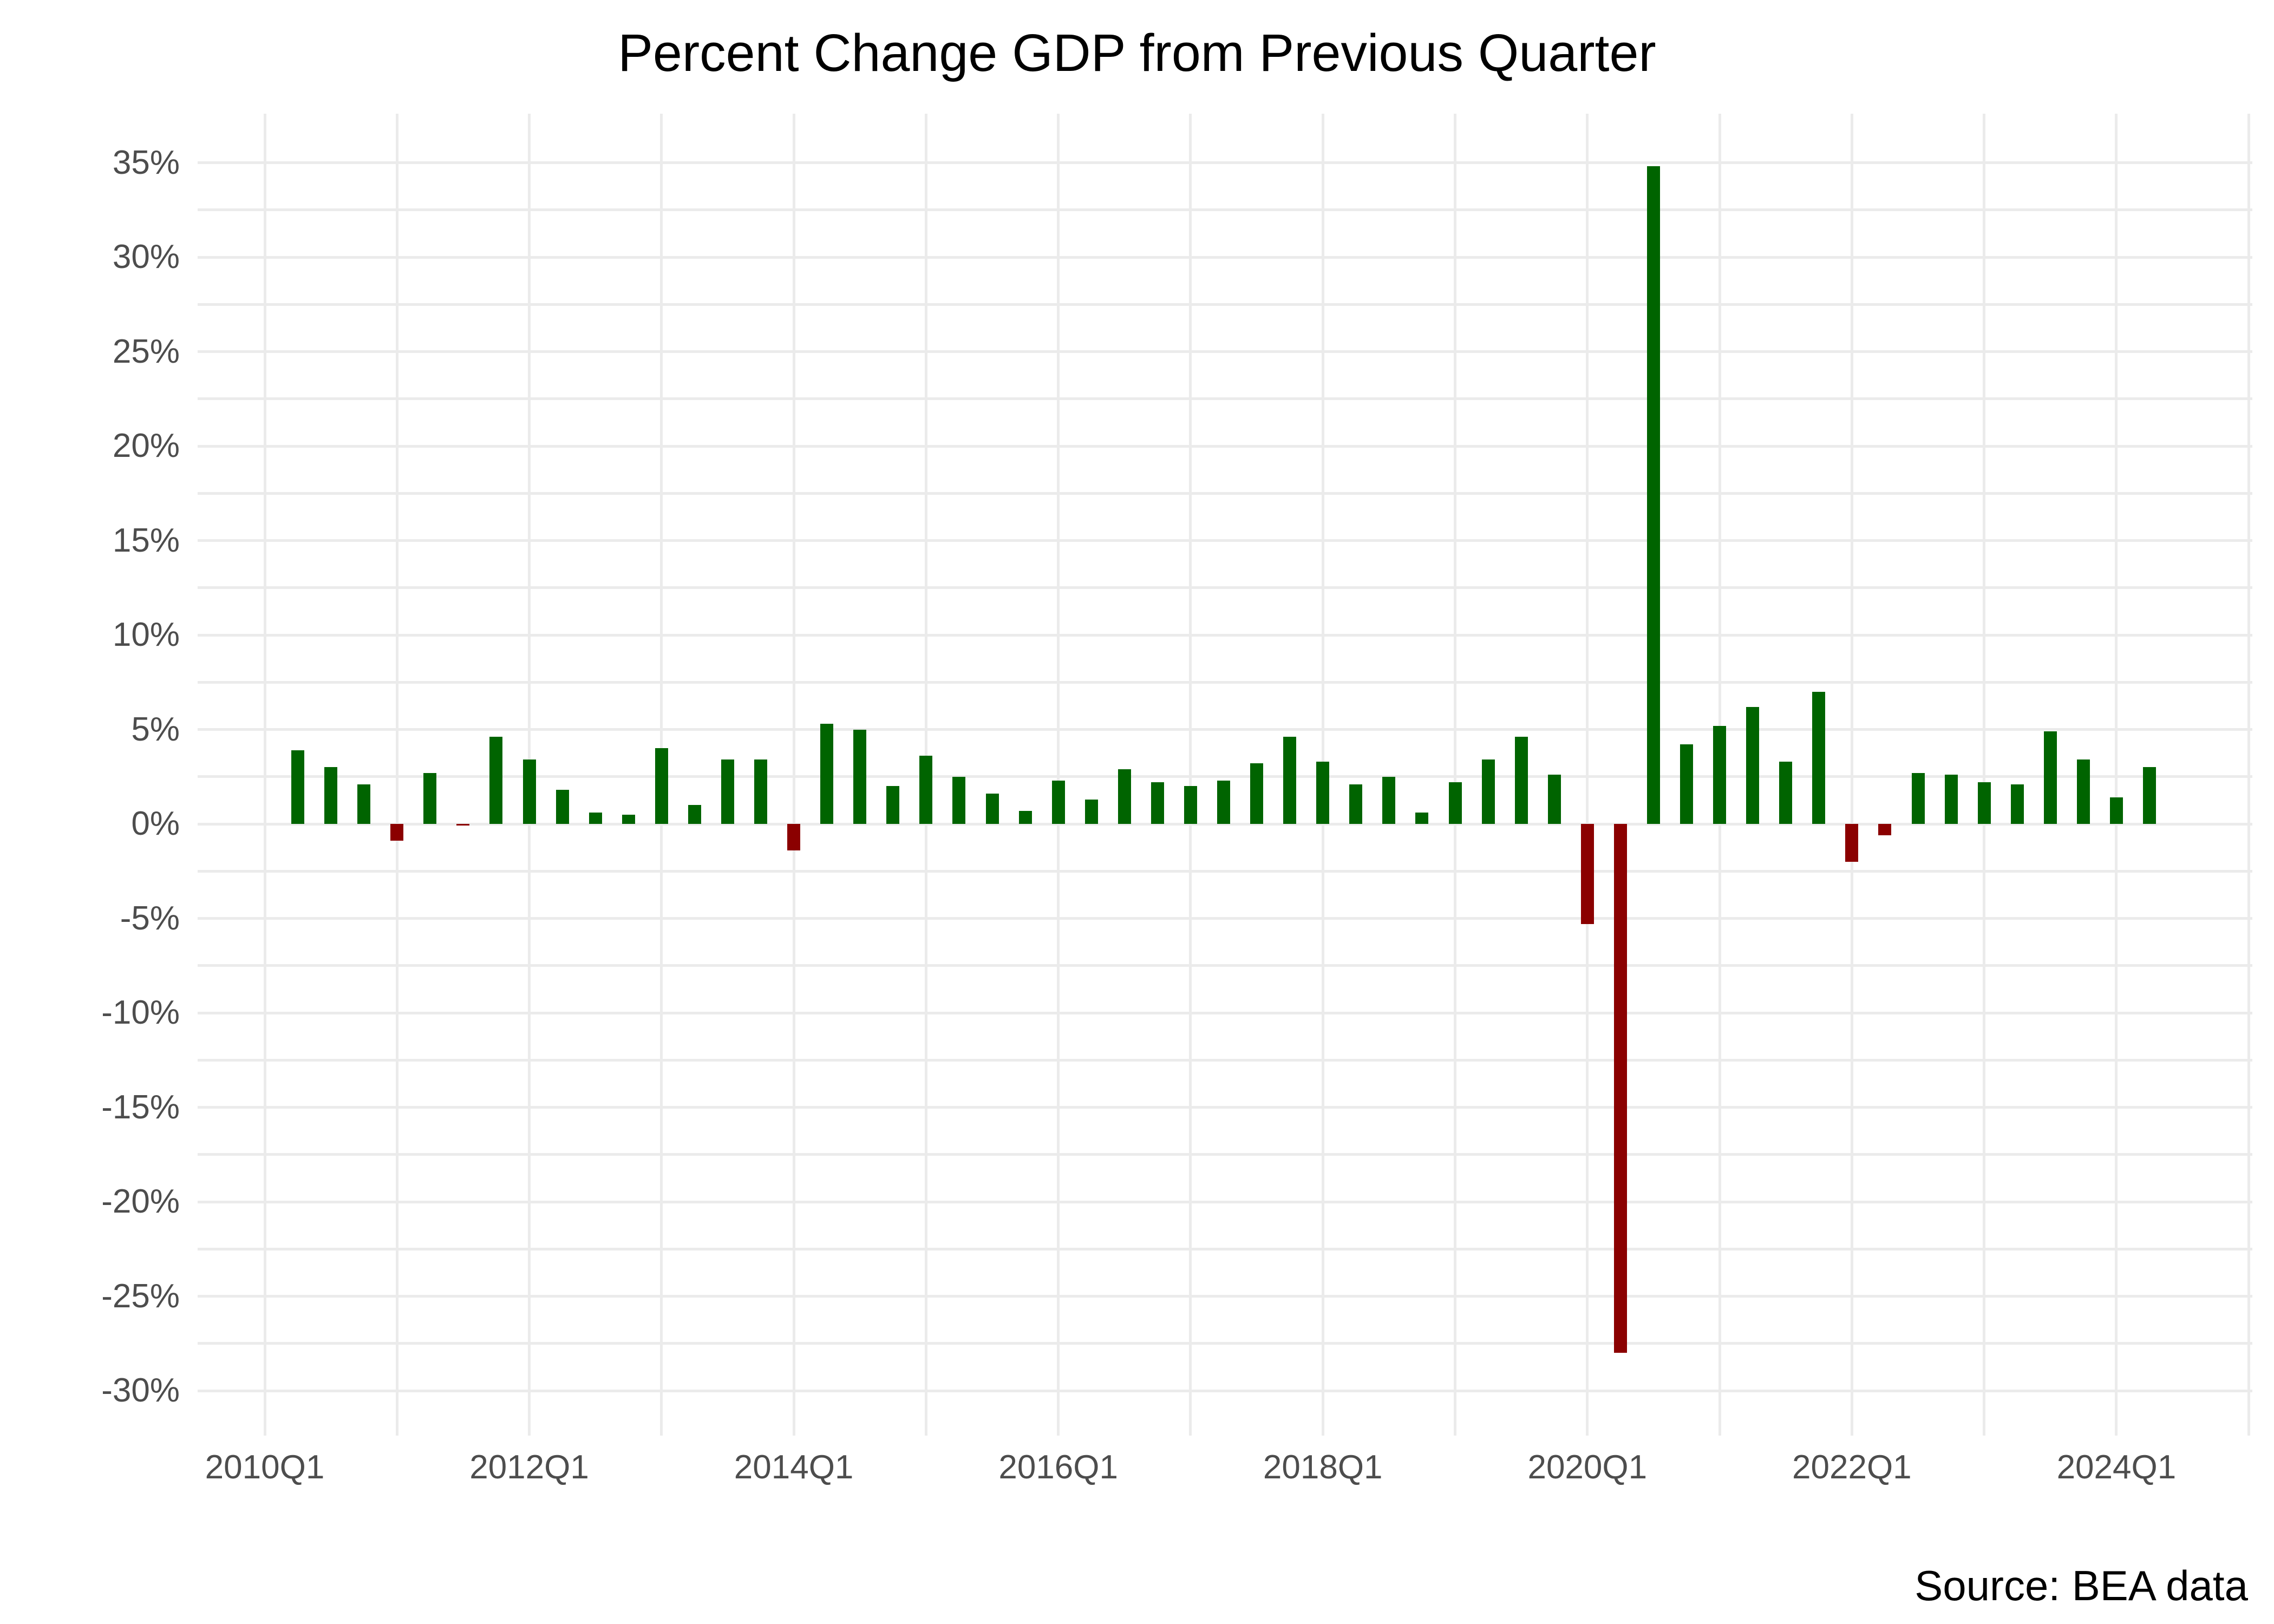  I want to click on bar-2010Q2, so click(298, 787).